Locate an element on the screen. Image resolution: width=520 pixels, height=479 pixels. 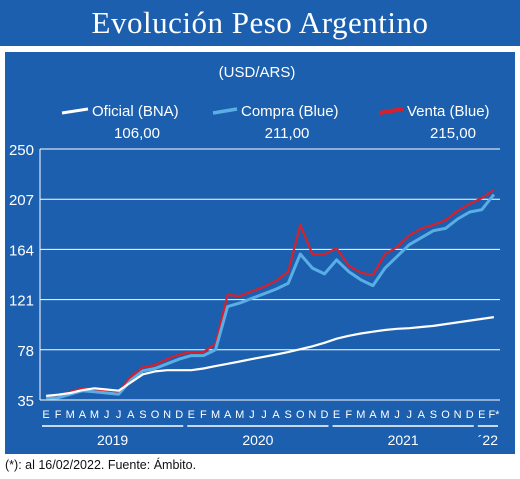
y-tick-label: 35 is located at coordinates (25, 401).